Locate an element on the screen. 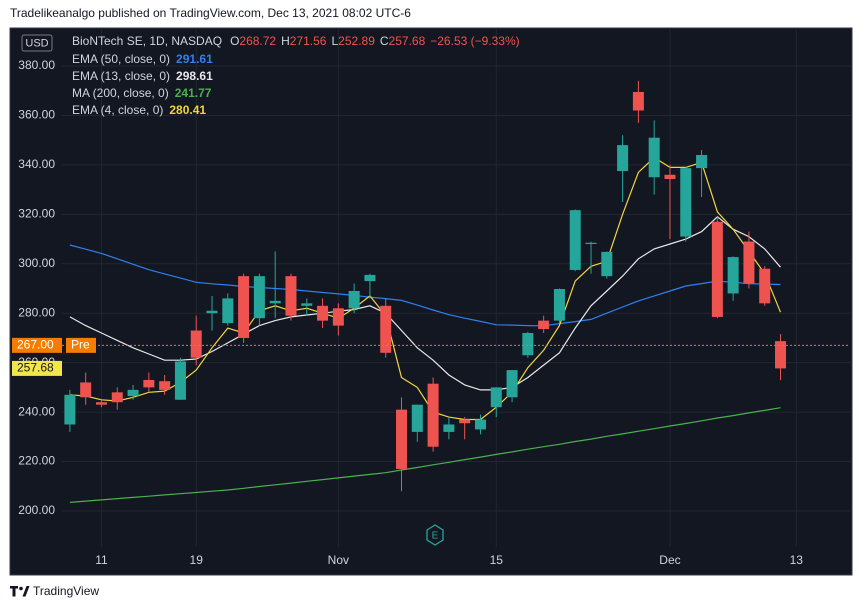  indicator-value: 298.61 is located at coordinates (194, 76).